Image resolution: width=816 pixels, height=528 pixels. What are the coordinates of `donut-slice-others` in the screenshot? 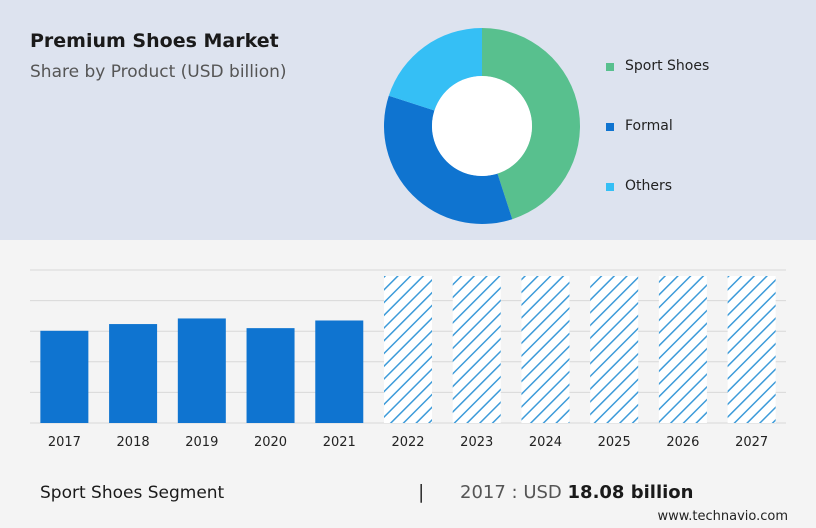 It's located at (435, 69).